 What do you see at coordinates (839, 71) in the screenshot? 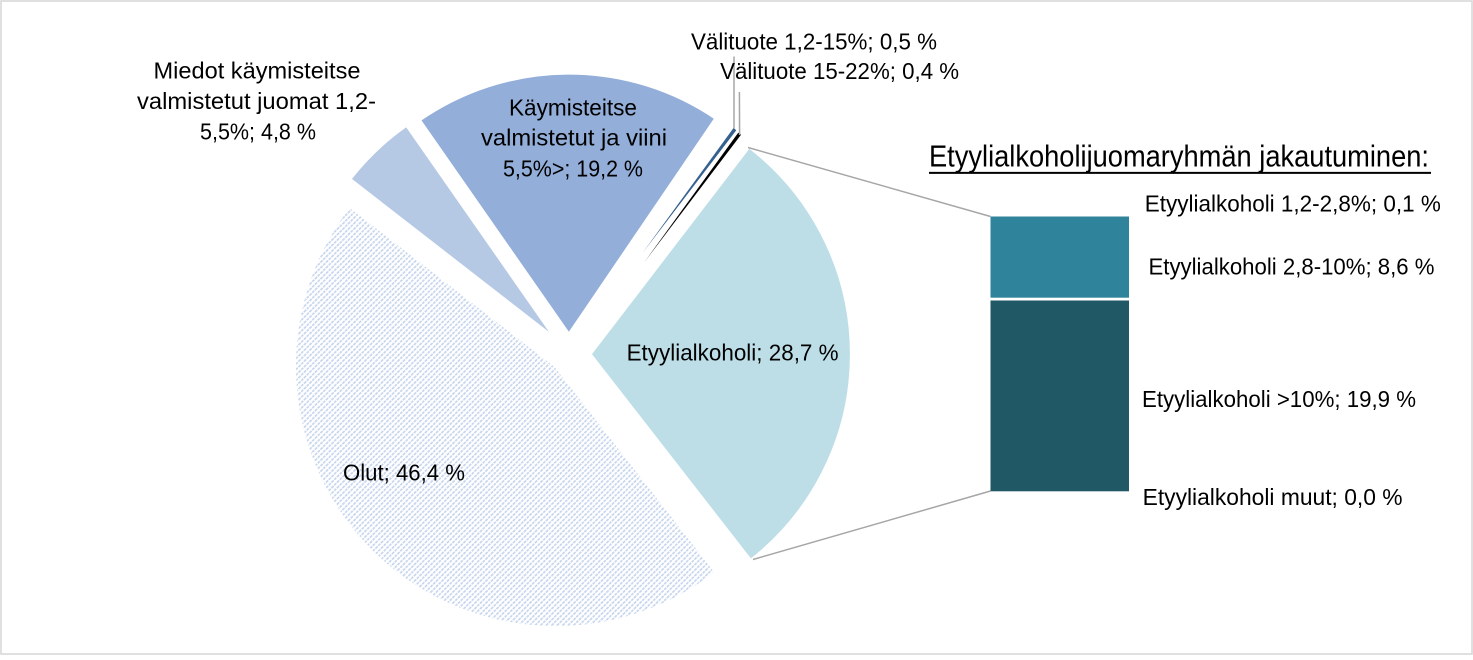
I see `svg-text: Välituote 15-22%; 0,4 %` at bounding box center [839, 71].